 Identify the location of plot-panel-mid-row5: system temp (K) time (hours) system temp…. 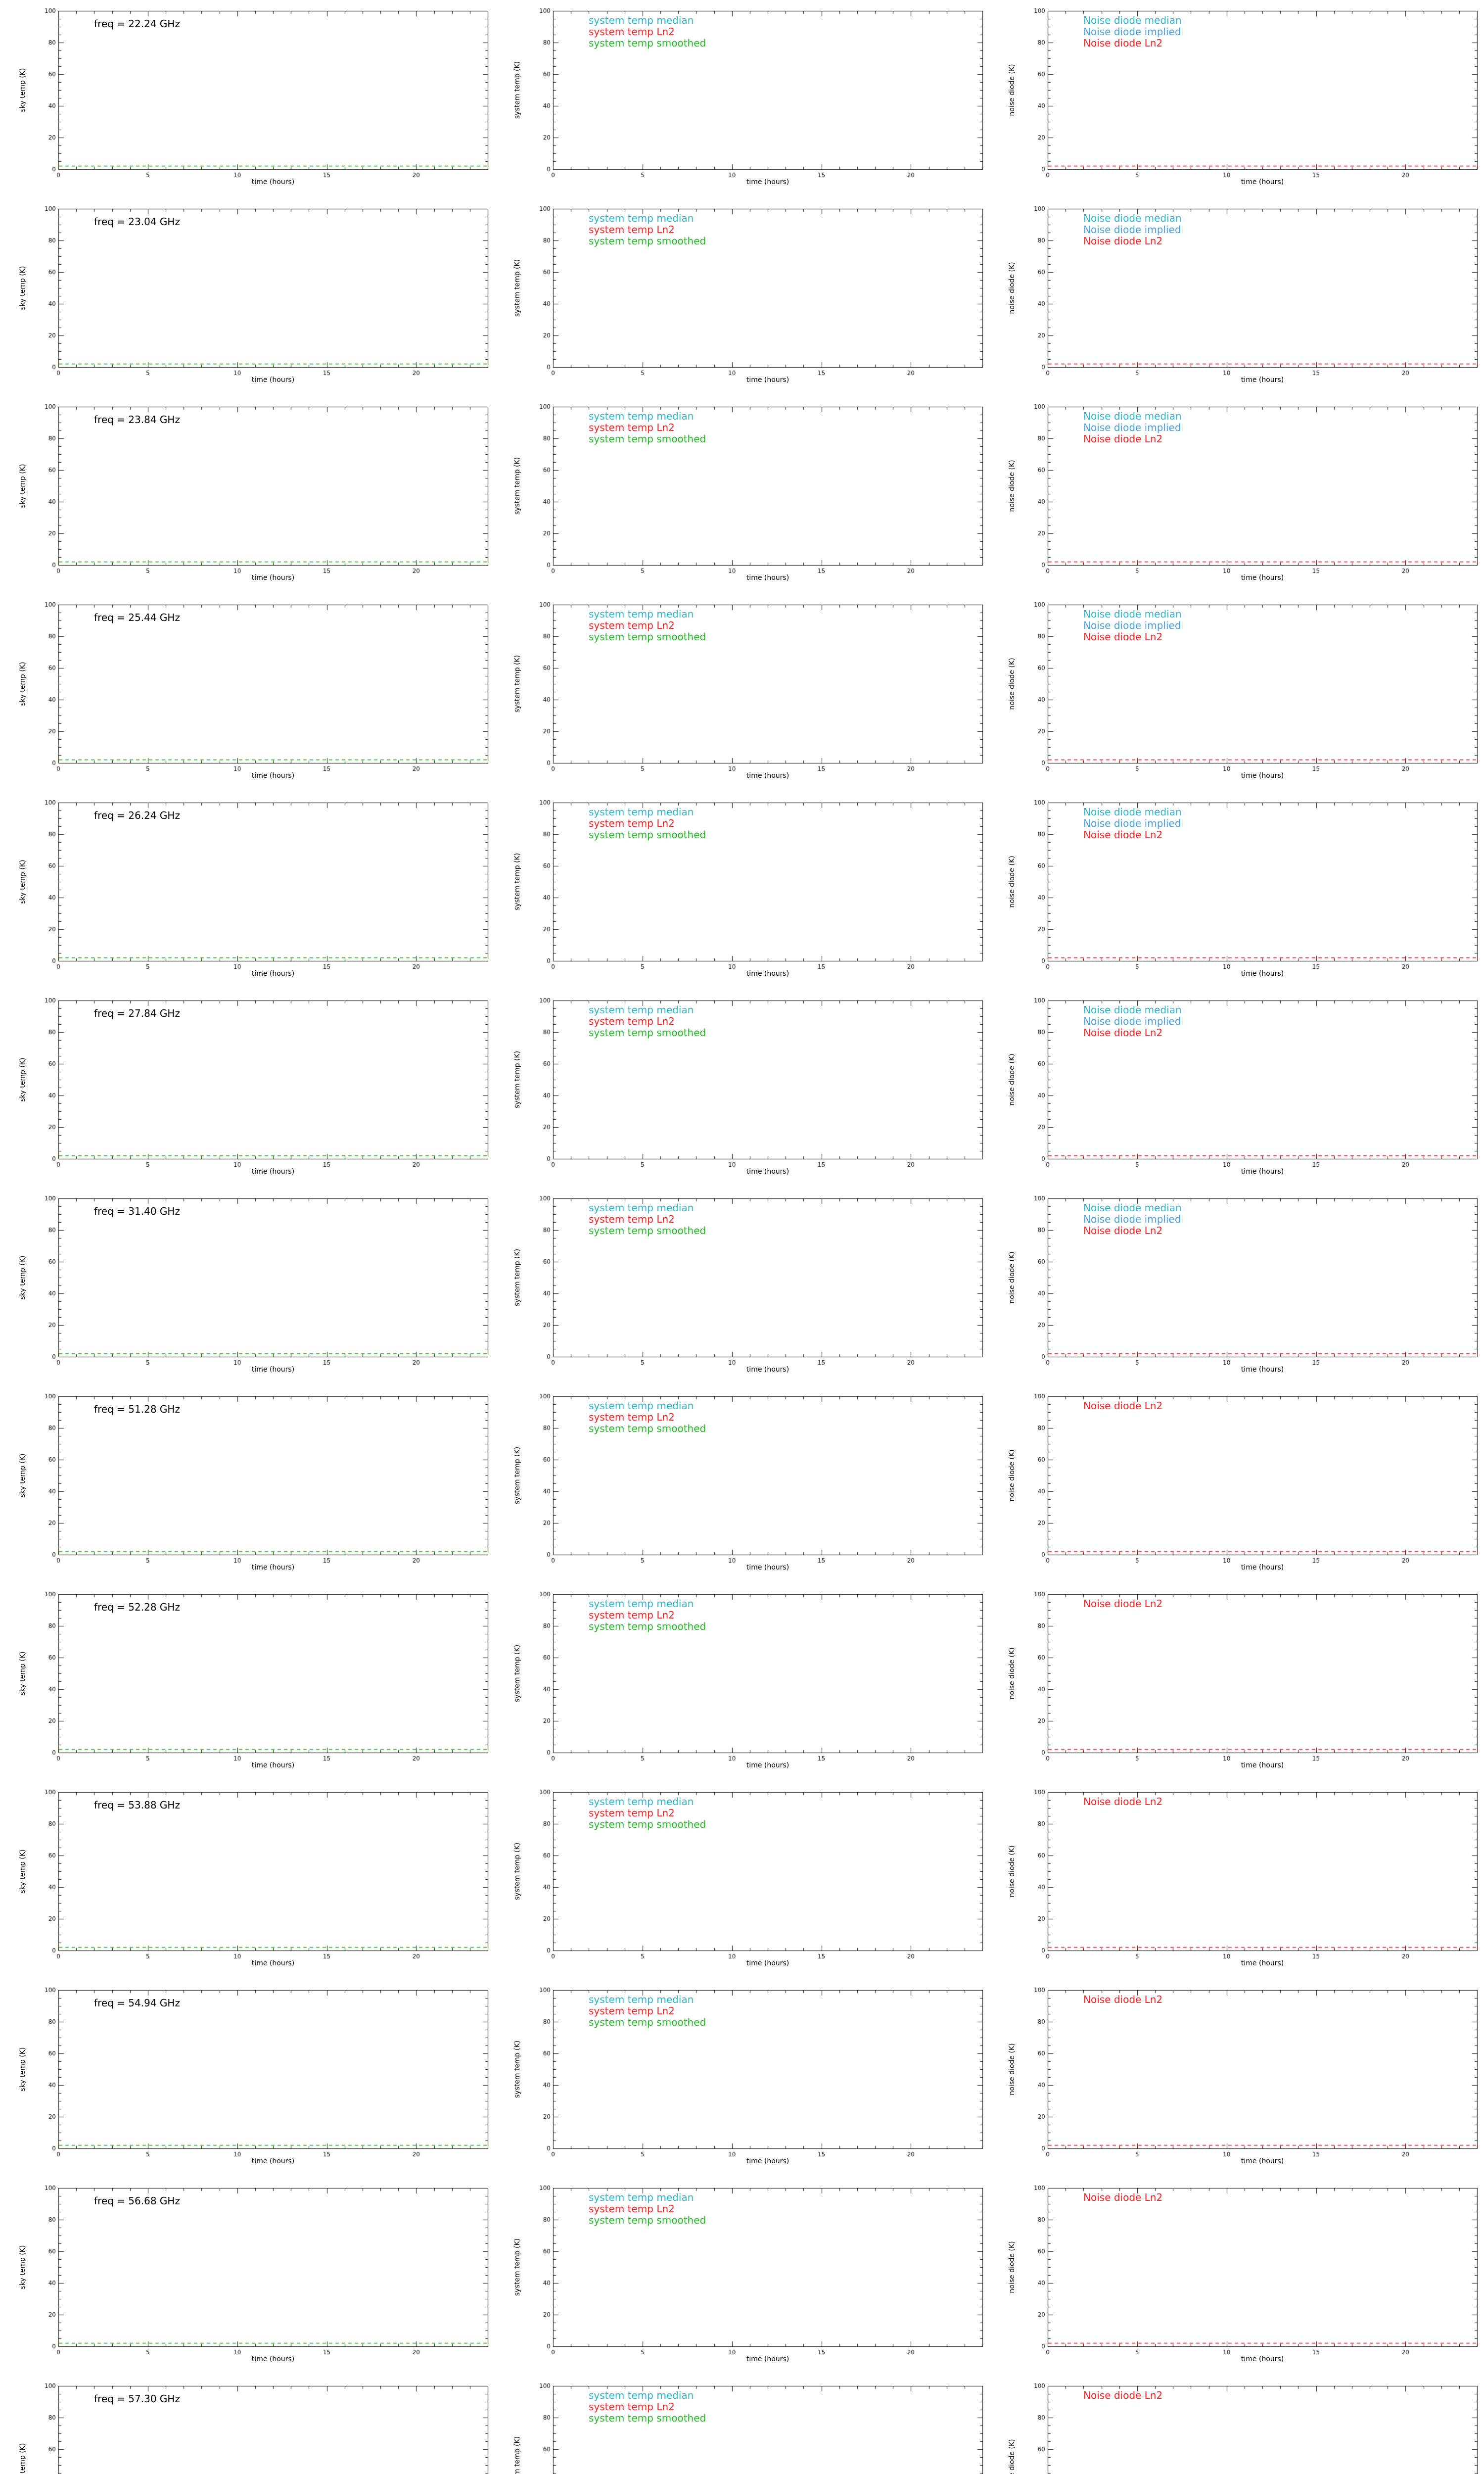
(742, 891).